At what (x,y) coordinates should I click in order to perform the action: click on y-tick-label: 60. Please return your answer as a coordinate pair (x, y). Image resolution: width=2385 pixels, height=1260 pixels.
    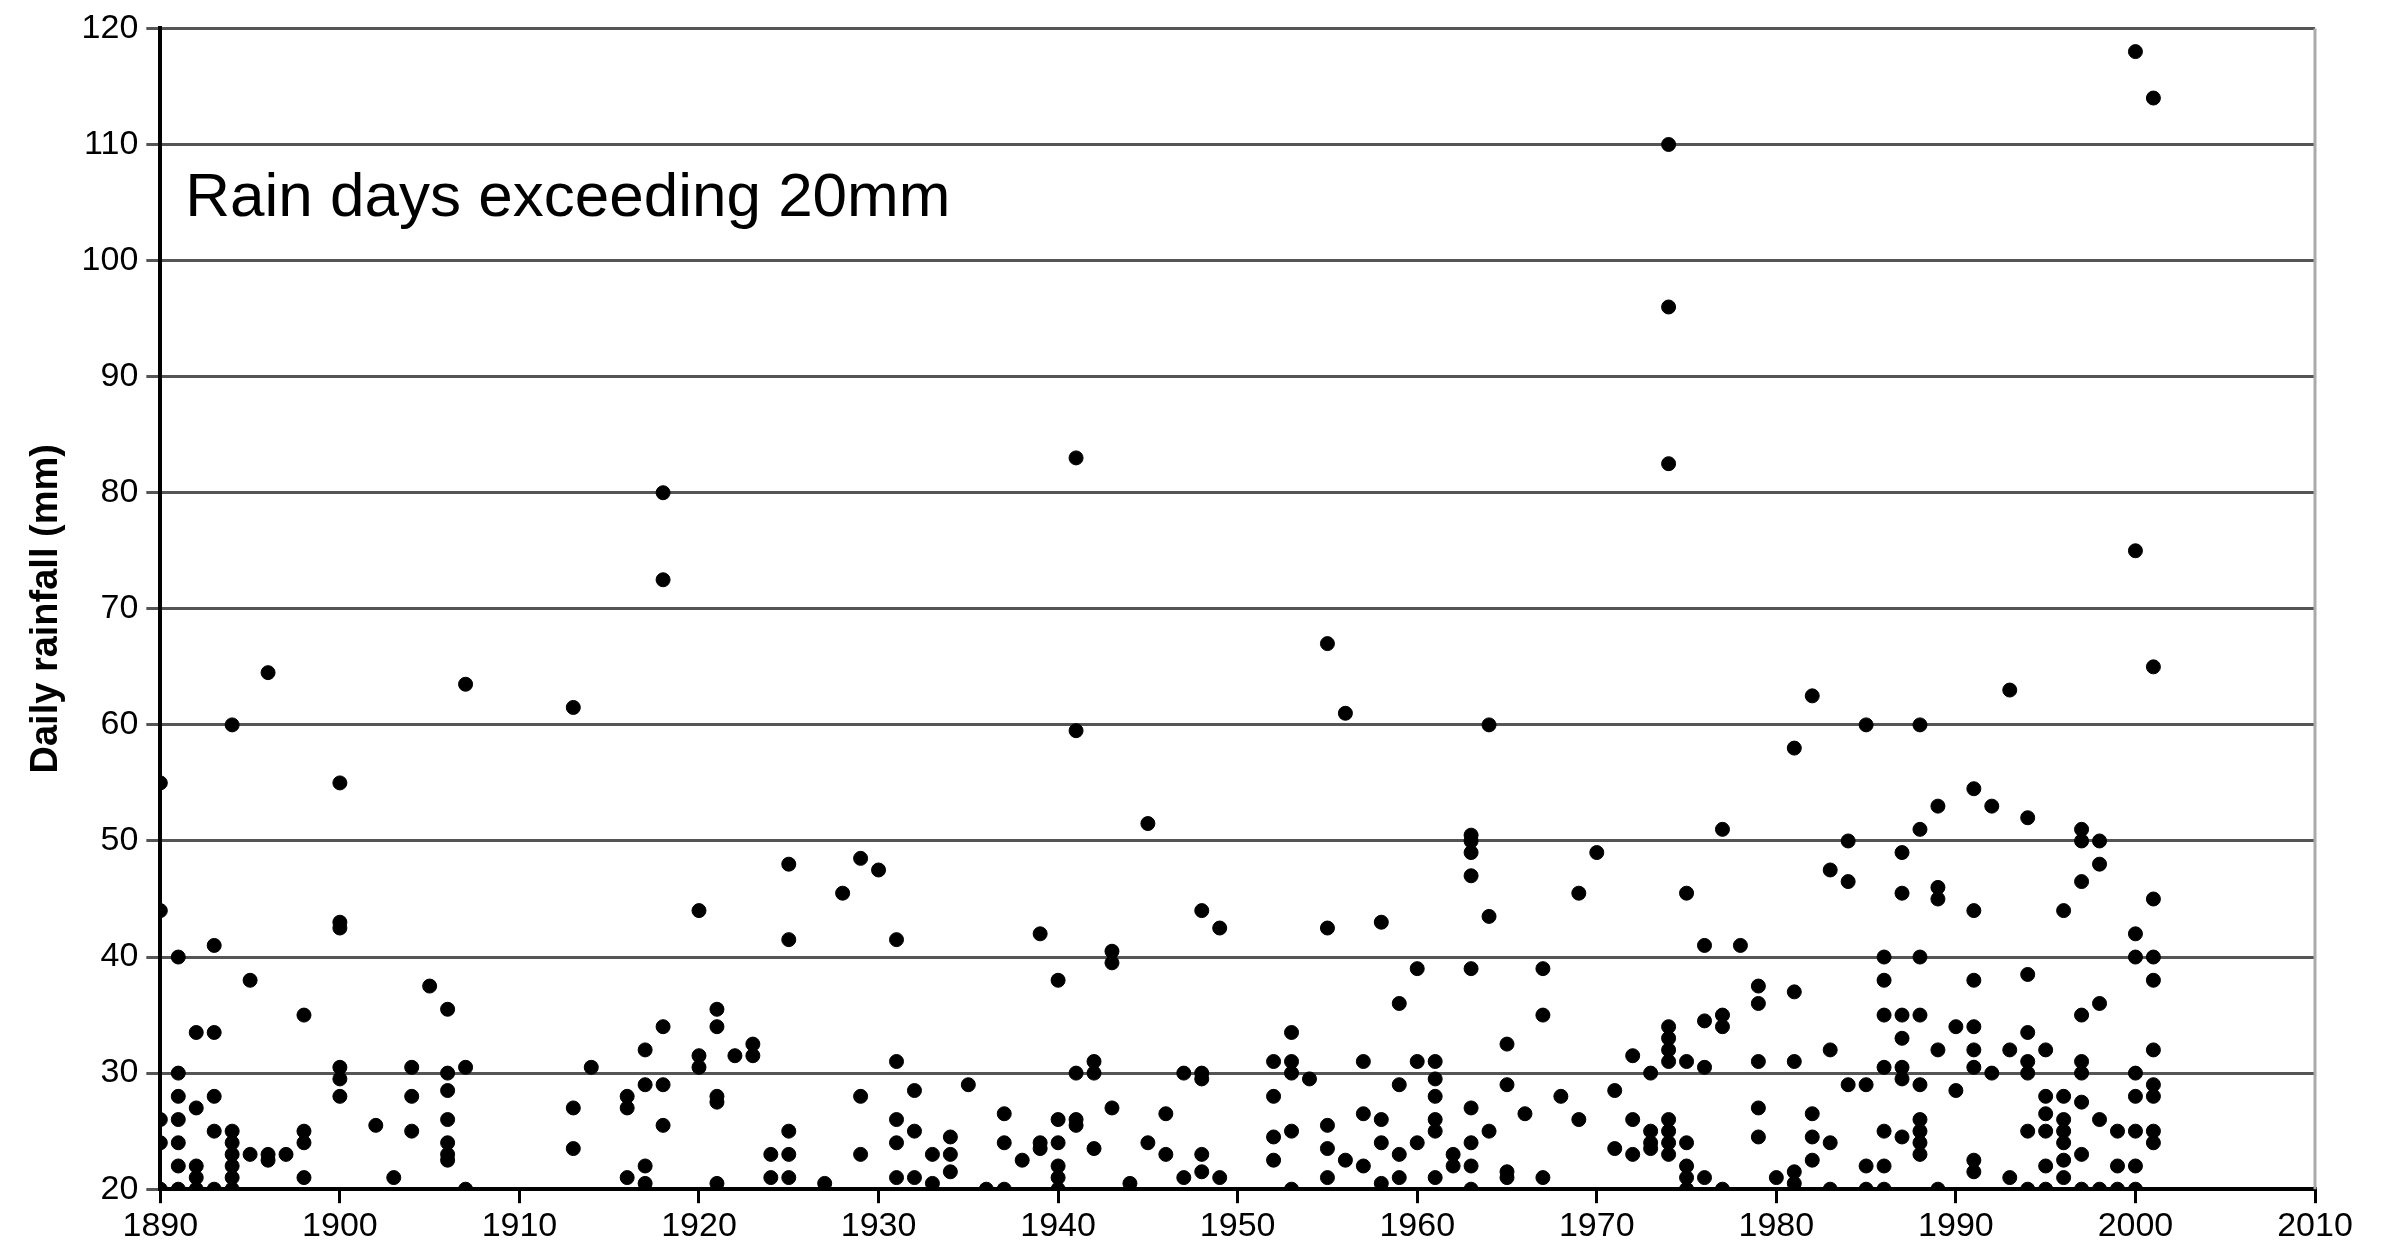
    Looking at the image, I should click on (119, 722).